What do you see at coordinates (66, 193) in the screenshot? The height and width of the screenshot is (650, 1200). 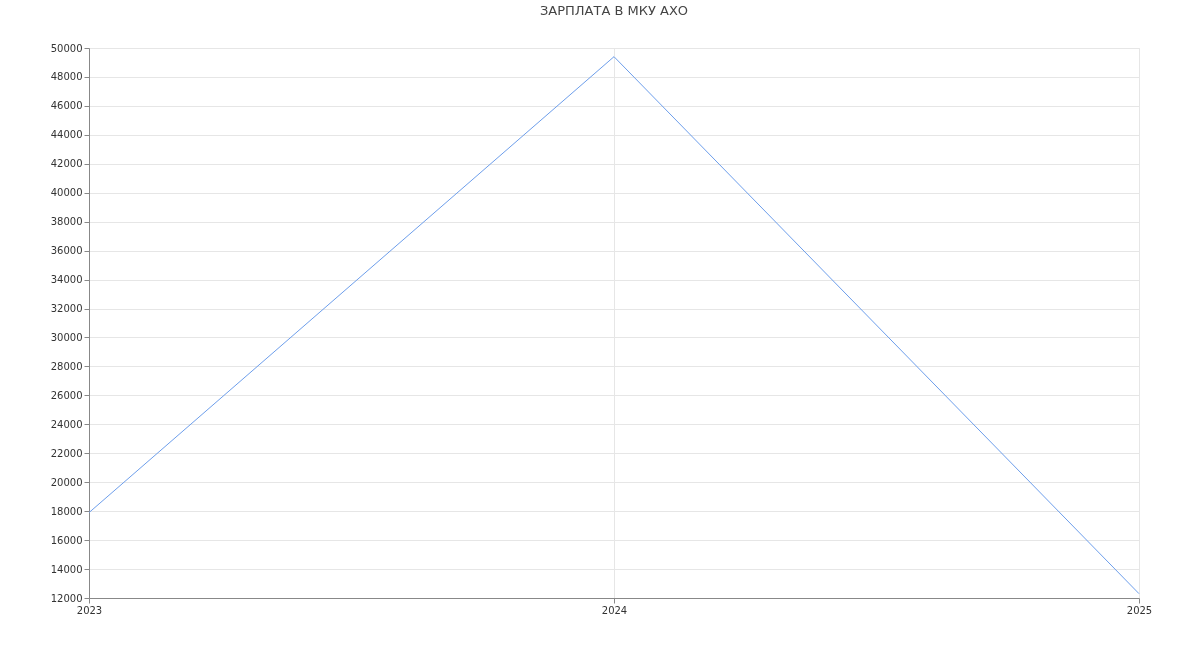 I see `y-tick-label: 40000` at bounding box center [66, 193].